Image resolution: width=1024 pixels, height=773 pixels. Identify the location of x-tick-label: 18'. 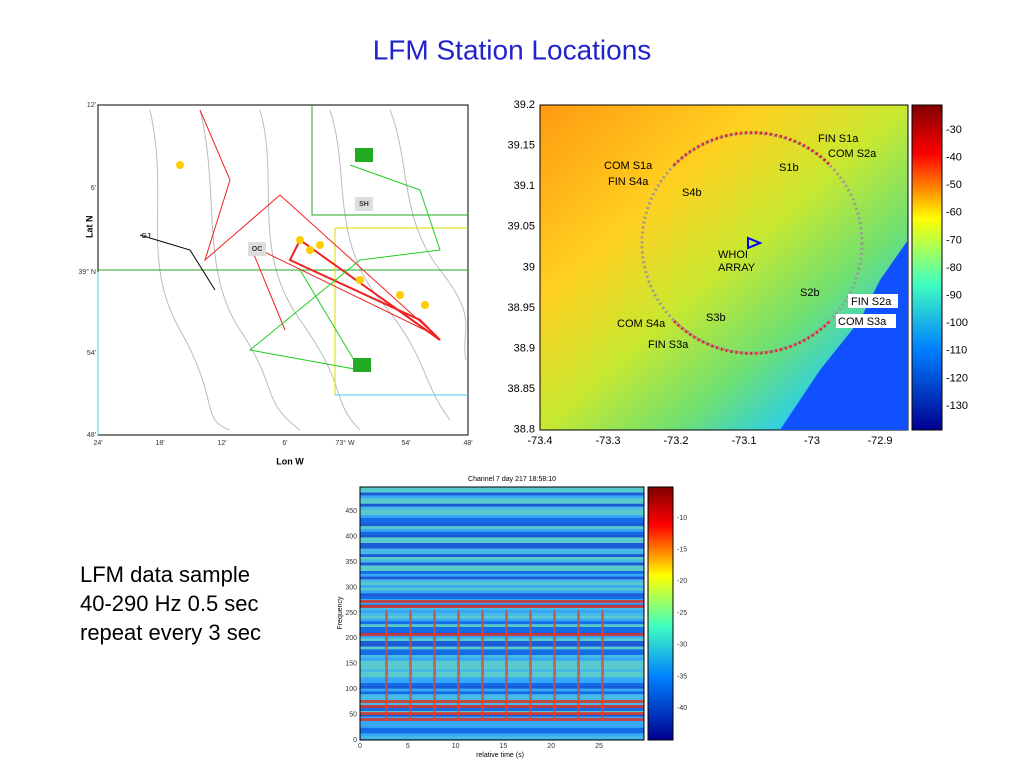
(159, 443).